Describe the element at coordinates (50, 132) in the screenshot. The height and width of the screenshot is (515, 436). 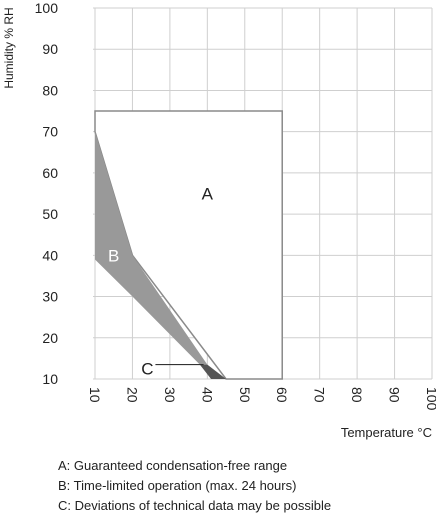
I see `y-tick-label-70: 70` at that location.